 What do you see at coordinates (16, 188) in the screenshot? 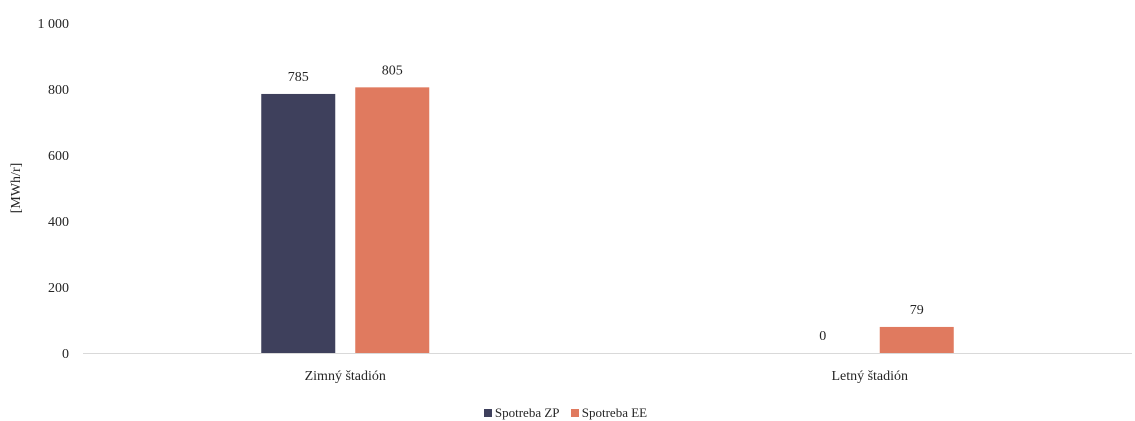
I see `y-axis-title: [MWh/r]` at bounding box center [16, 188].